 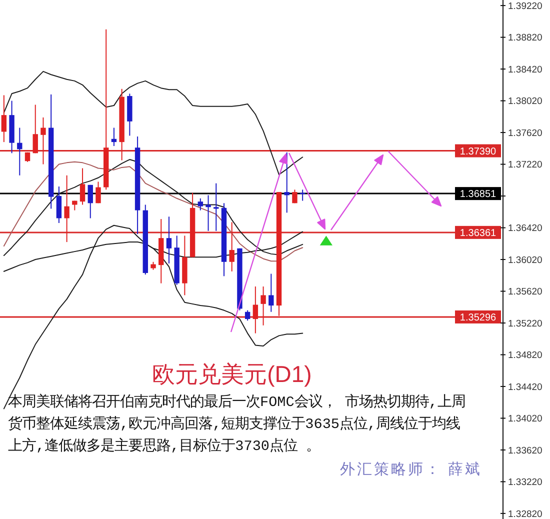 I want to click on y-tick-label: 1.38020, so click(x=525, y=102).